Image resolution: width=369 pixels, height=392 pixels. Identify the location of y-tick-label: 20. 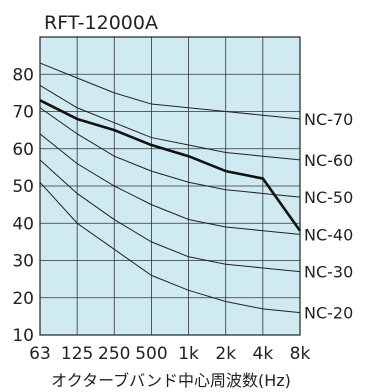
(23, 299).